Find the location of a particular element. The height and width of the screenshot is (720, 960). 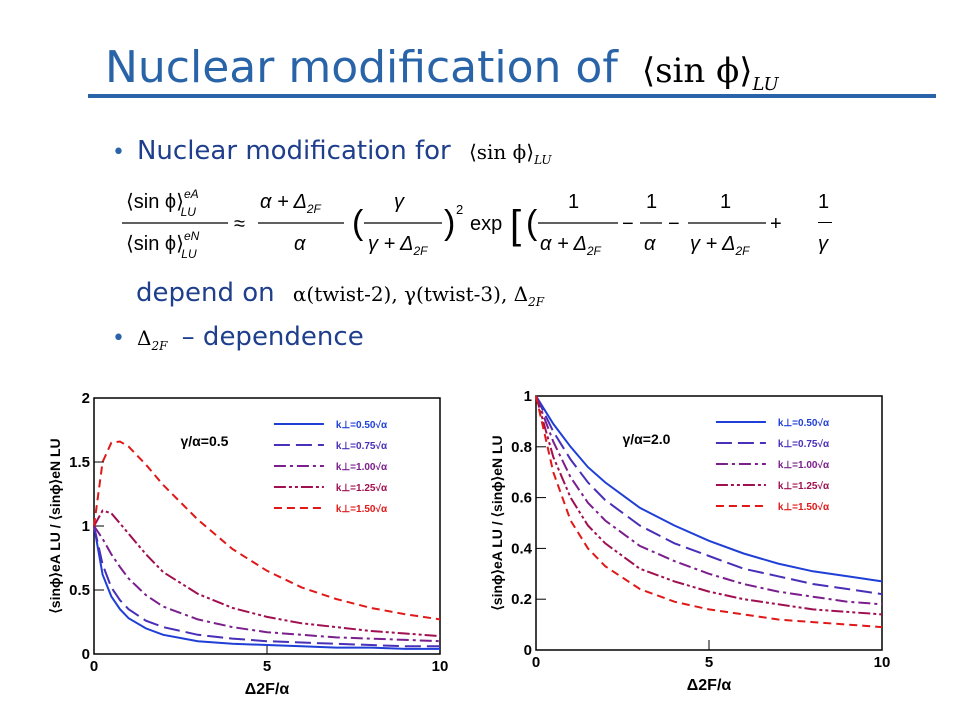

minus-1: − is located at coordinates (628, 224).